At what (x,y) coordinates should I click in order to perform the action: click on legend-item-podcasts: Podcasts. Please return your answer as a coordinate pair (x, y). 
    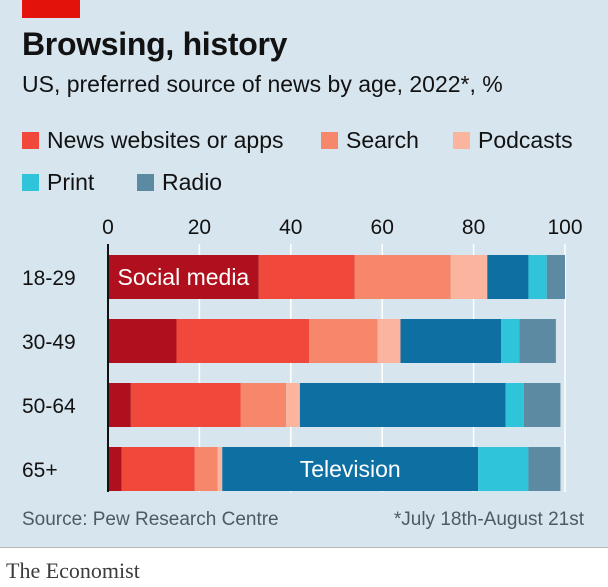
    Looking at the image, I should click on (513, 140).